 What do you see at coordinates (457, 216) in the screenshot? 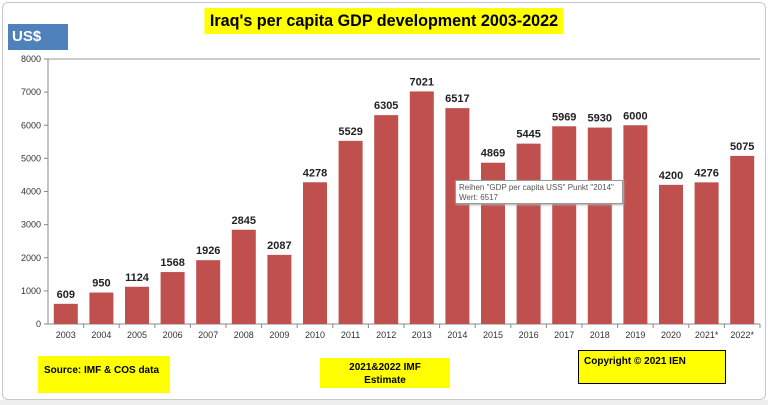
I see `bar-2014` at bounding box center [457, 216].